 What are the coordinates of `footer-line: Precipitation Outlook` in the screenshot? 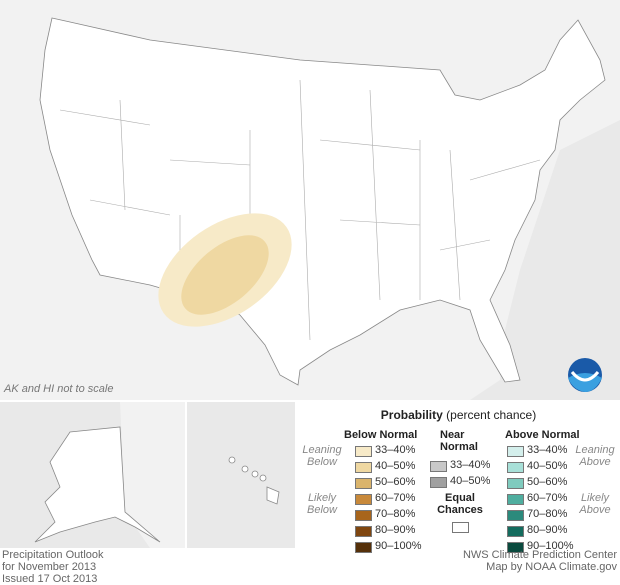 It's located at (53, 555).